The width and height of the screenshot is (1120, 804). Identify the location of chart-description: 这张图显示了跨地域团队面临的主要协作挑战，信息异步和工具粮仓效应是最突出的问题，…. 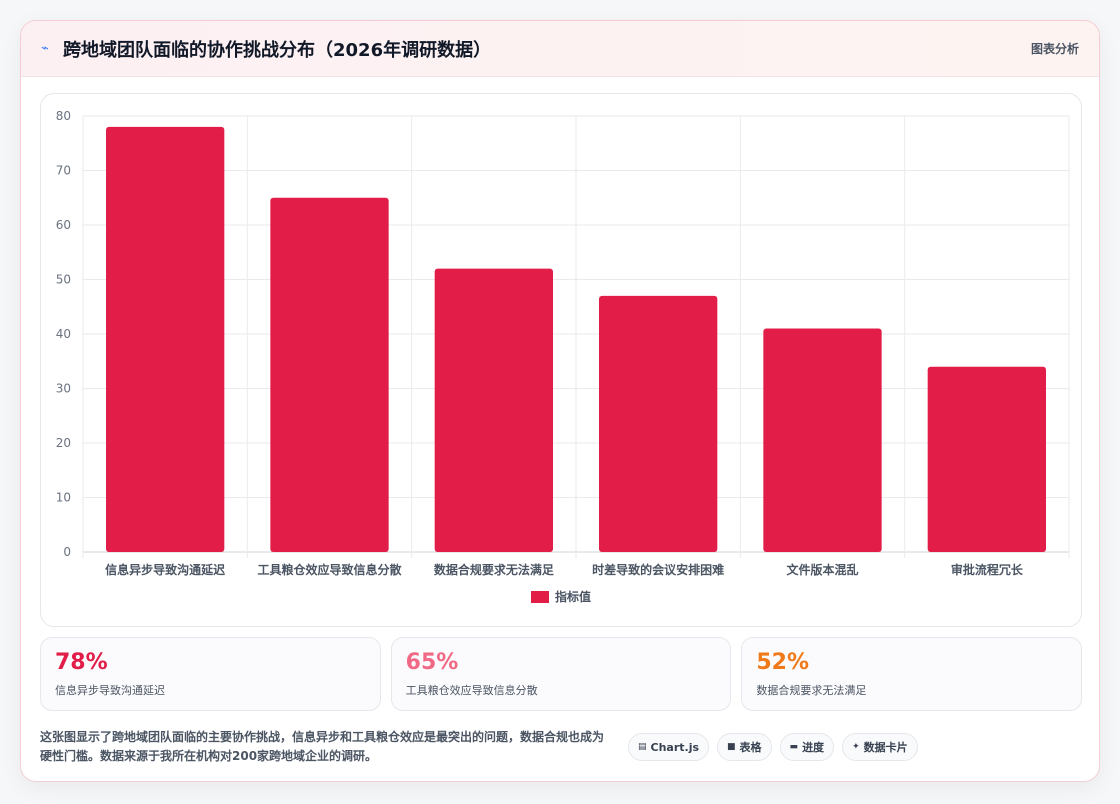
(322, 746).